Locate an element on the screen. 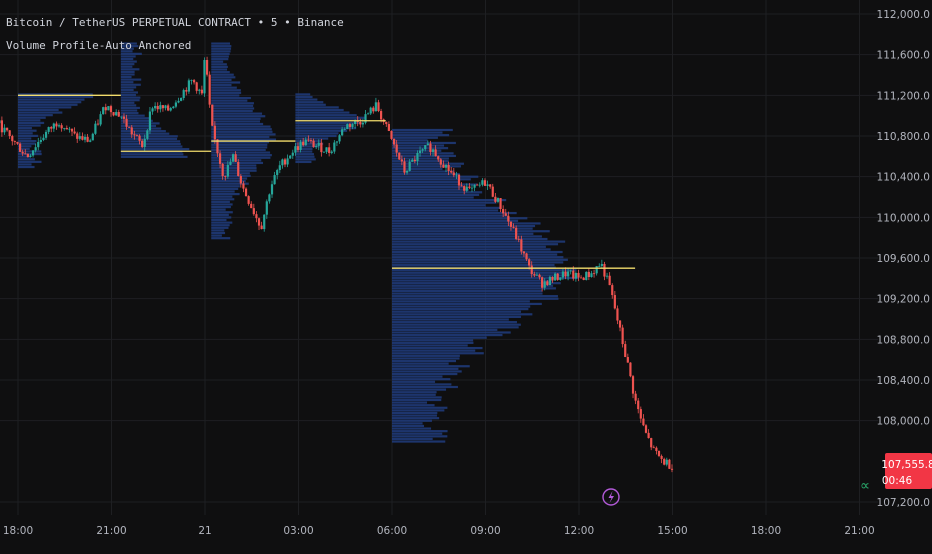 This screenshot has height=554, width=932. y-tick-label: 112,000.0 is located at coordinates (903, 15).